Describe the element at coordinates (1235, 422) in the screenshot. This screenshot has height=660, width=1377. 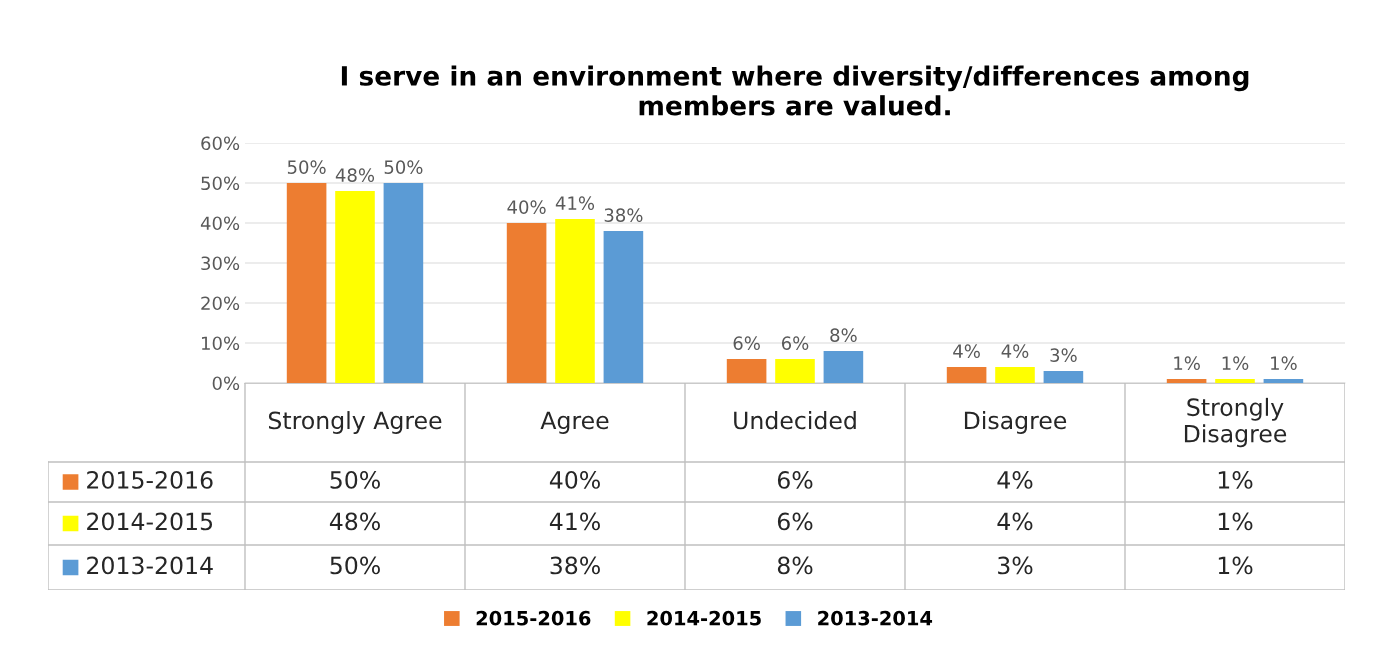
I see `x-tick-label: Strongly Disagree` at that location.